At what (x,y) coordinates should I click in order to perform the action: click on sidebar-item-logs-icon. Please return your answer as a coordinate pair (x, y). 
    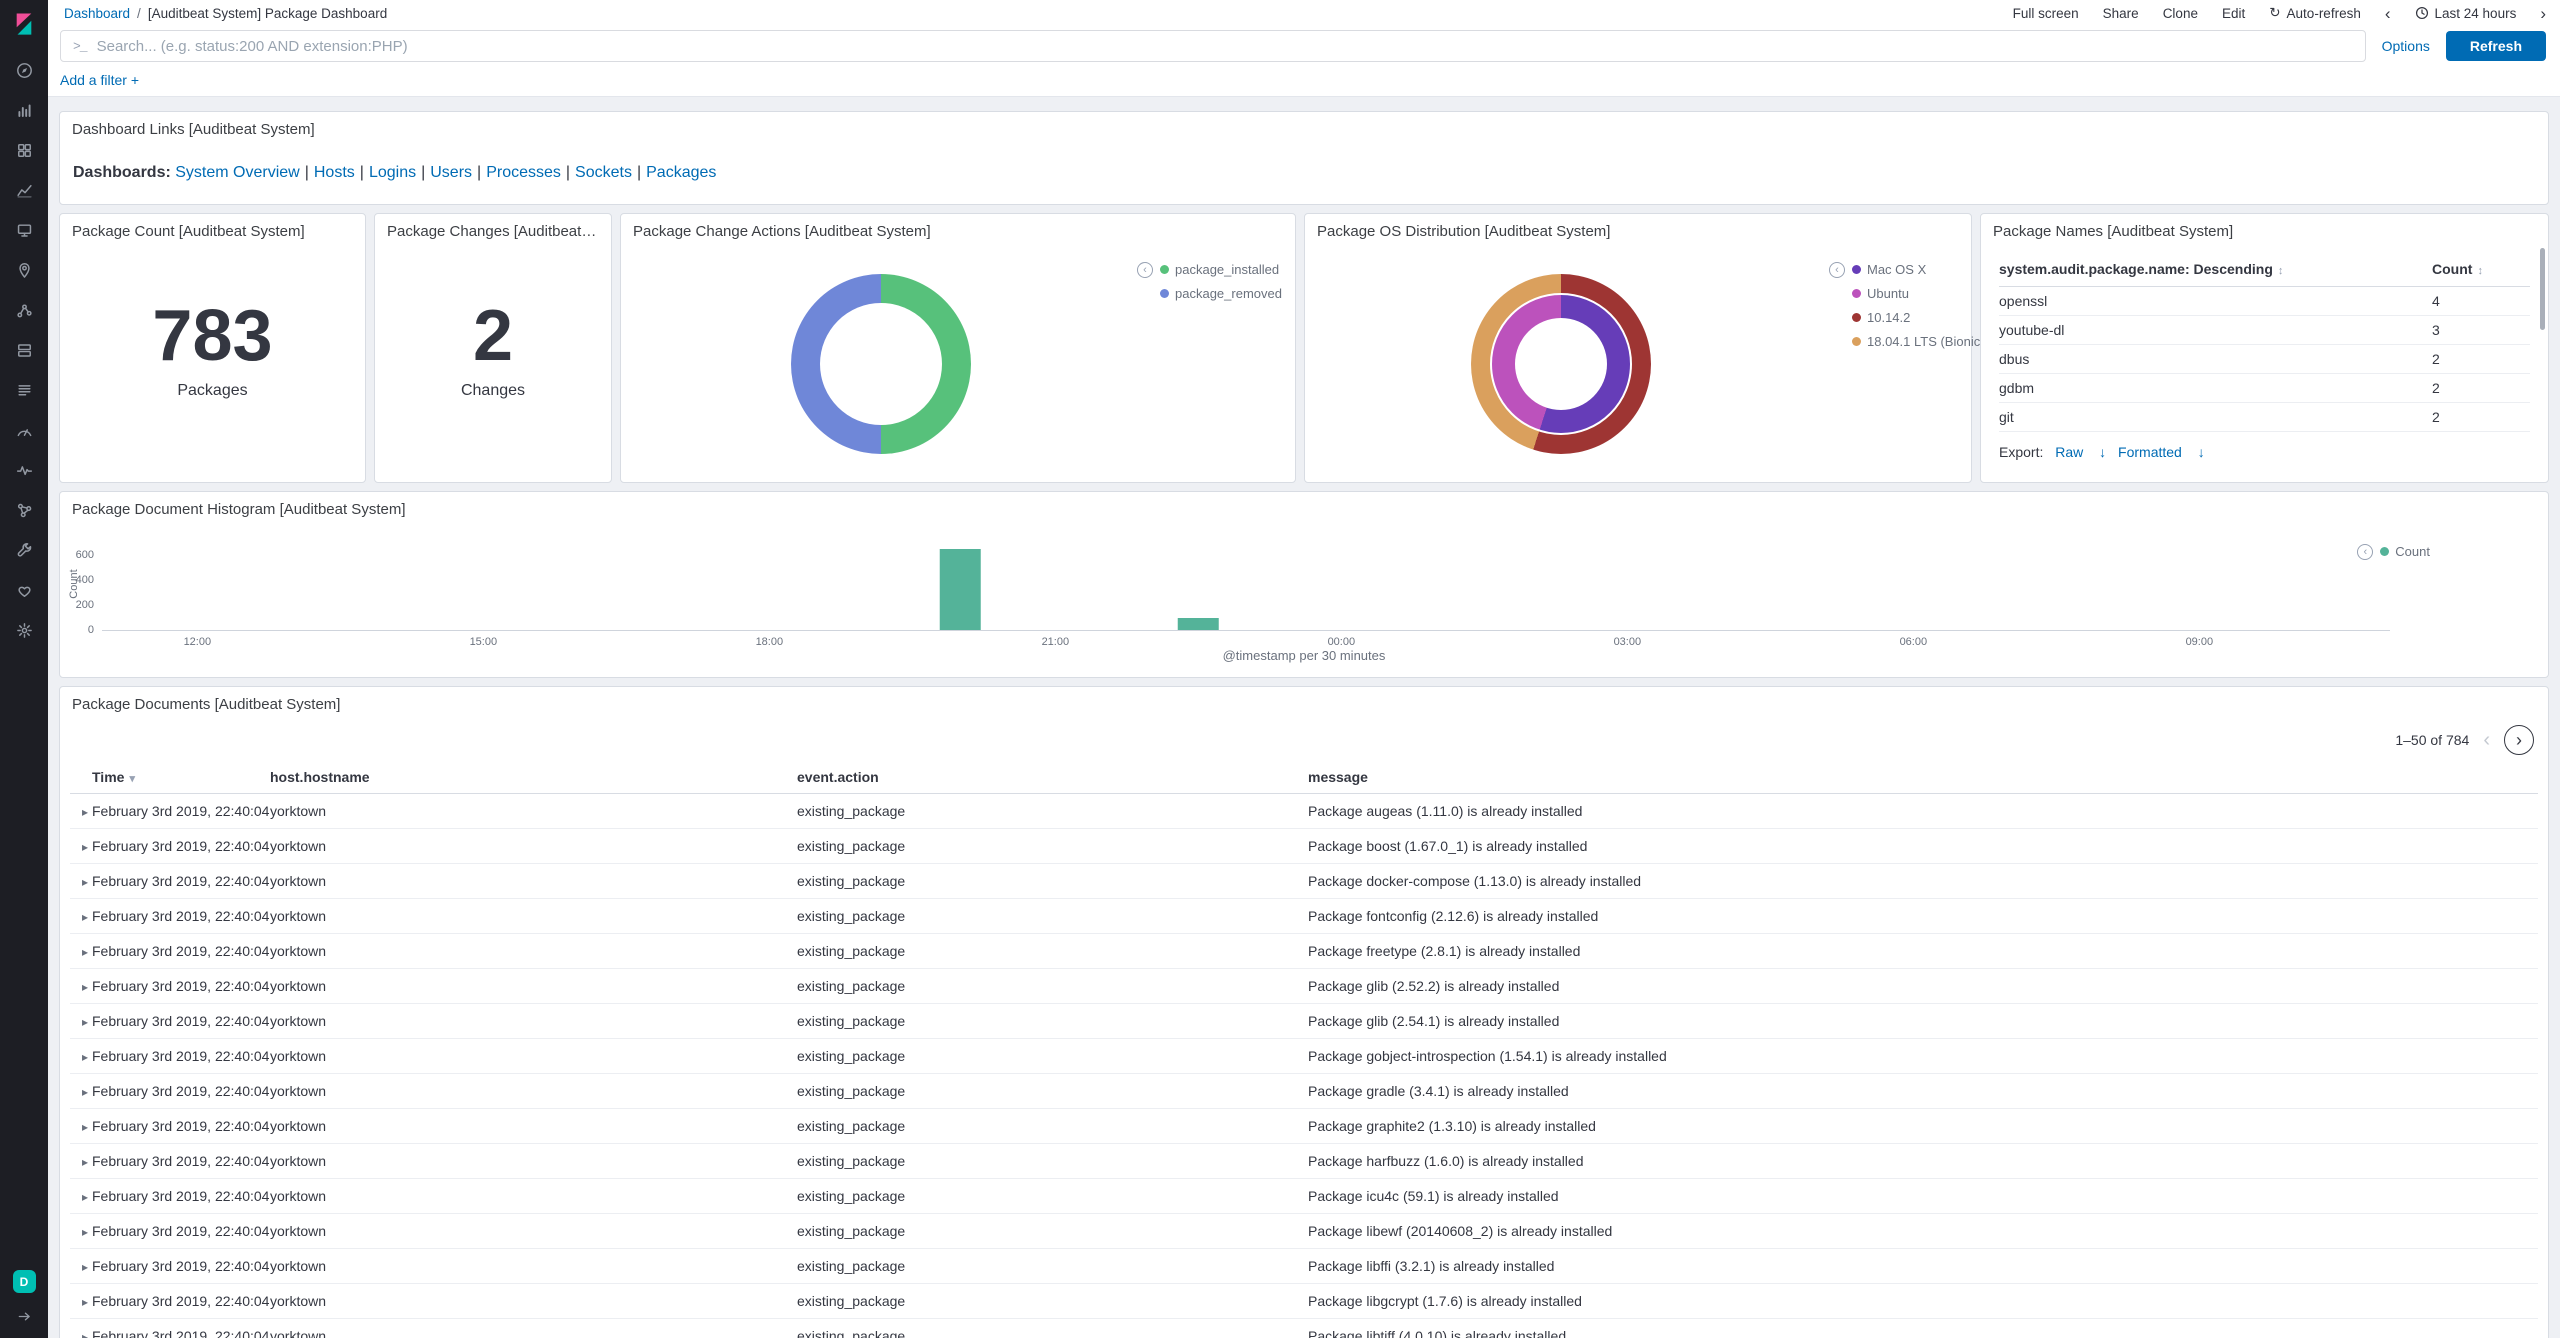
    Looking at the image, I should click on (24, 390).